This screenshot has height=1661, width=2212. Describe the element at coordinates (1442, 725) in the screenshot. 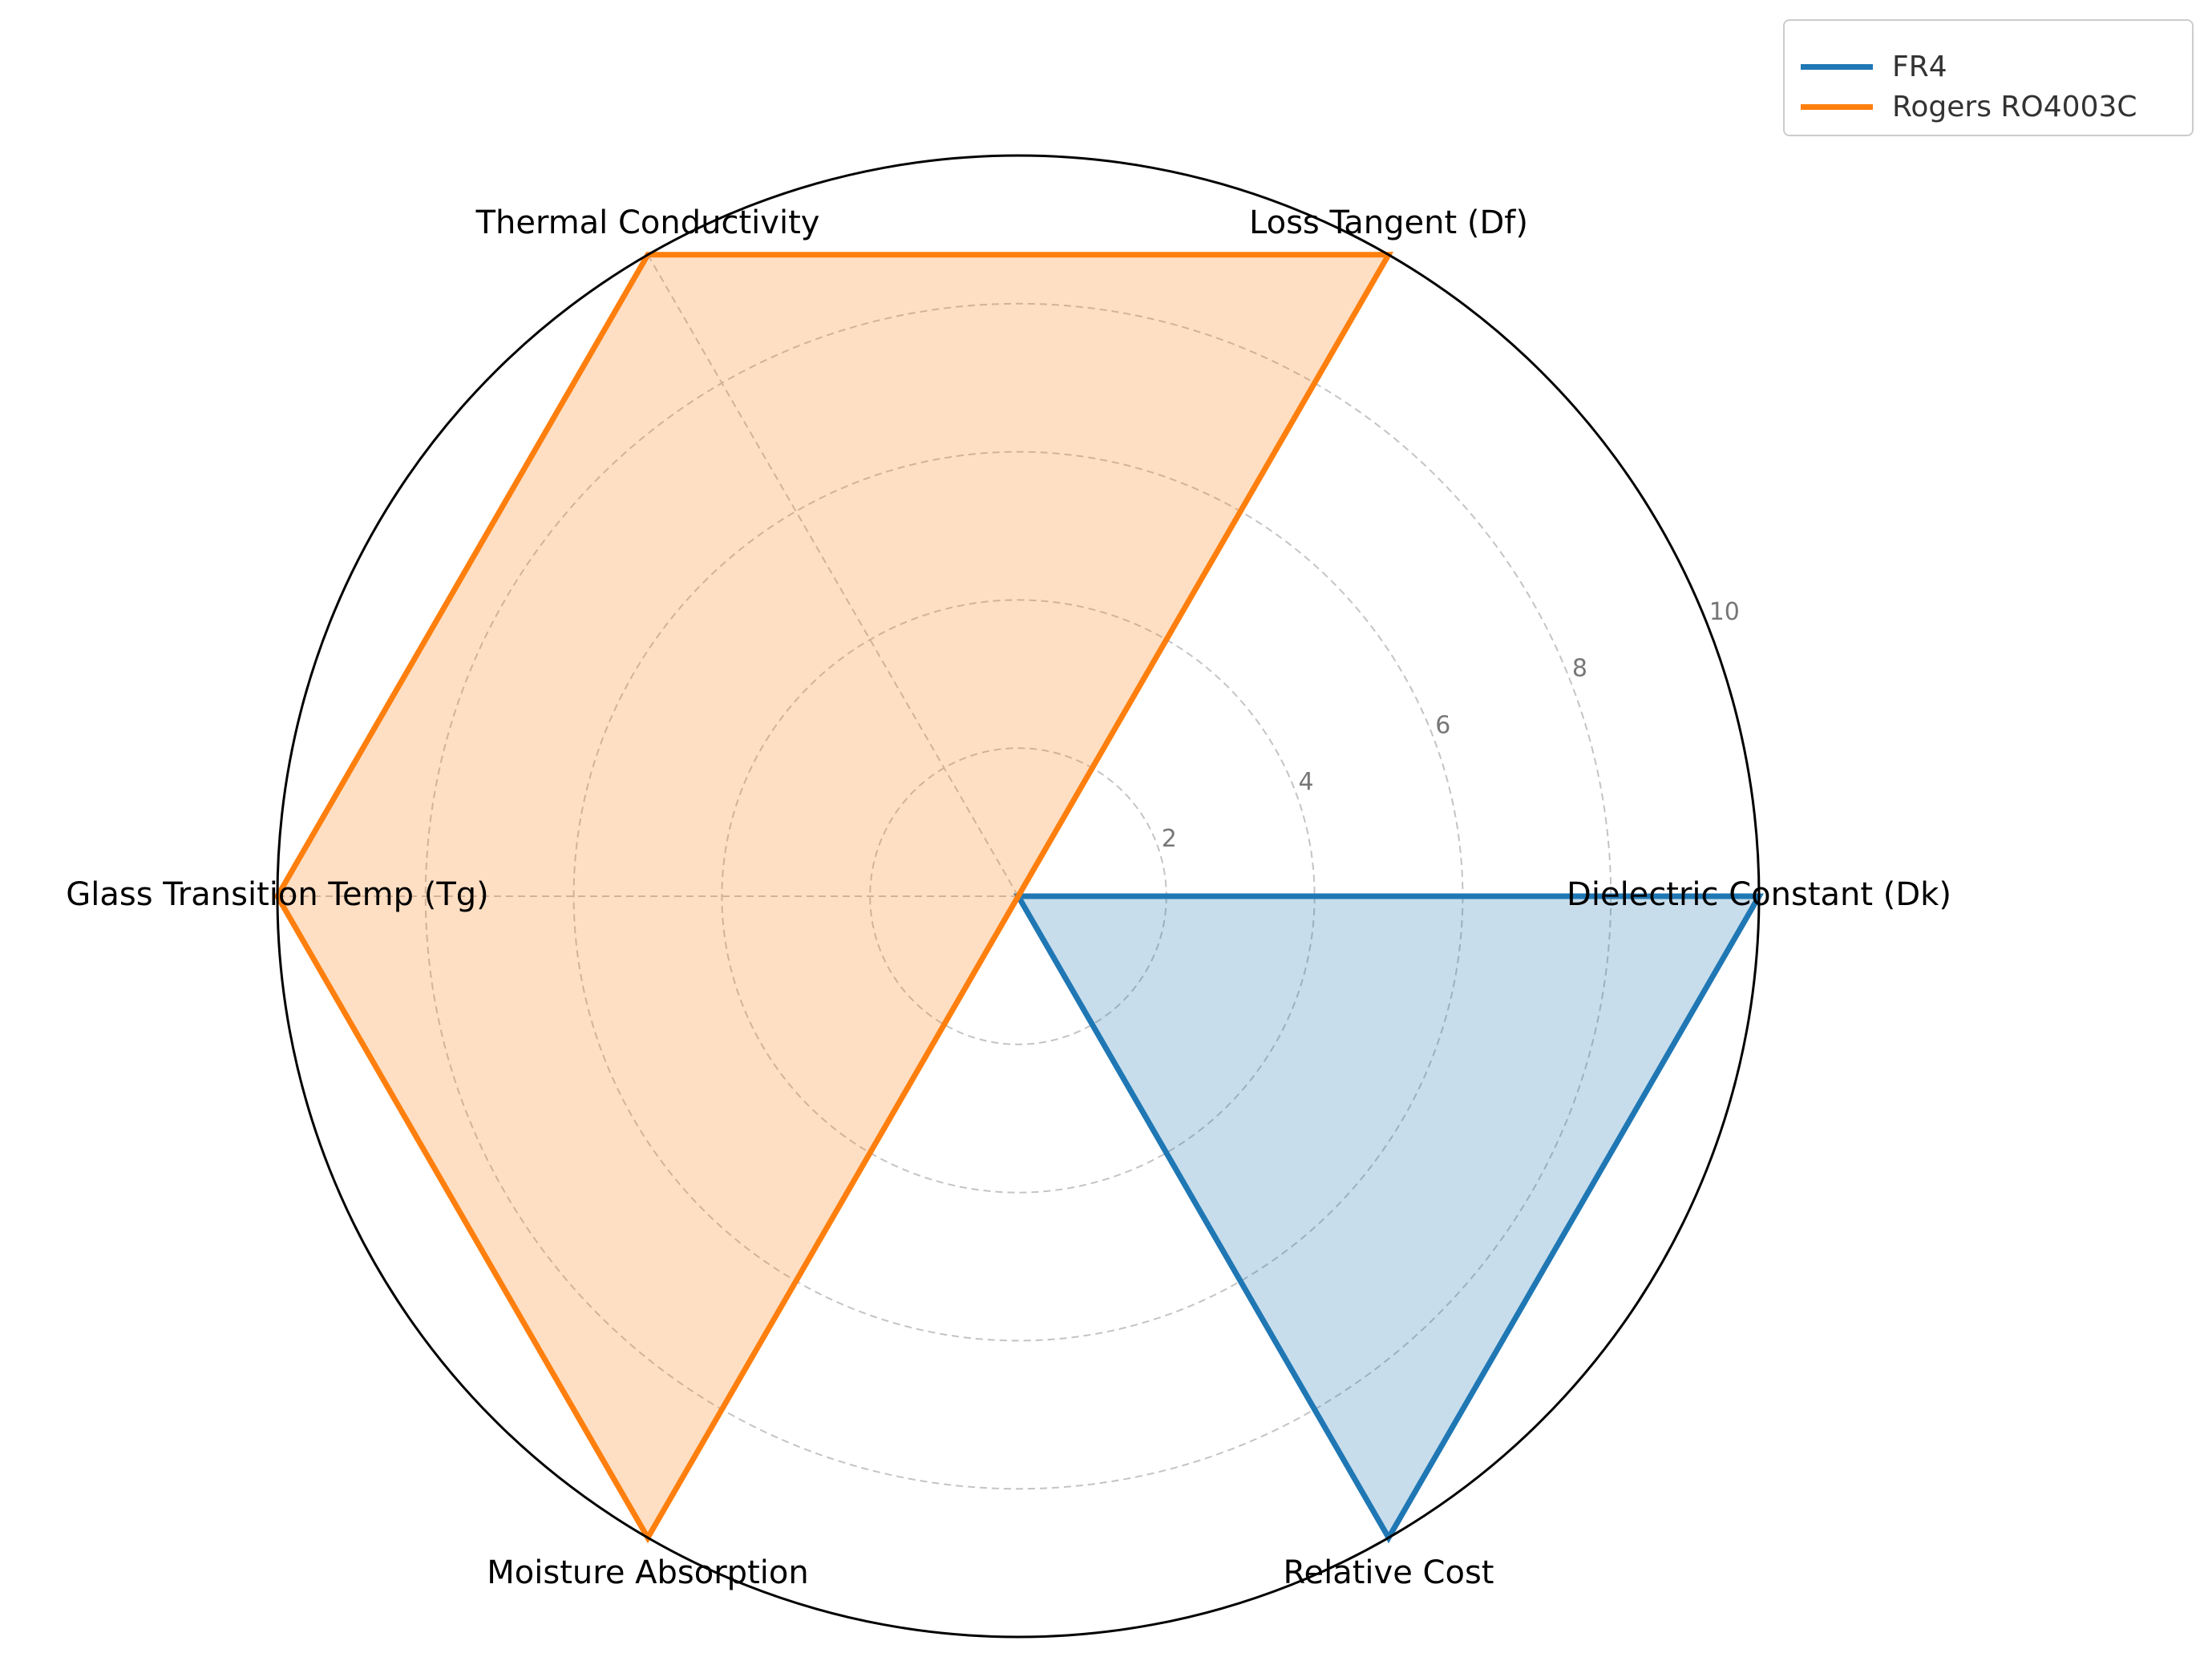

I see `tick-label-6: 6` at that location.